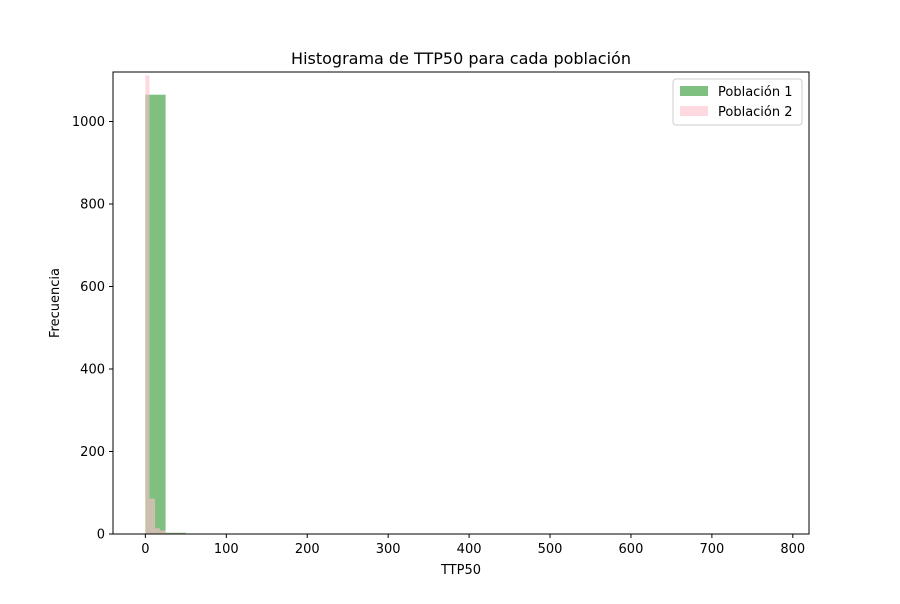 This screenshot has width=900, height=604. What do you see at coordinates (737, 102) in the screenshot?
I see `legend: Población 1 Población 2` at bounding box center [737, 102].